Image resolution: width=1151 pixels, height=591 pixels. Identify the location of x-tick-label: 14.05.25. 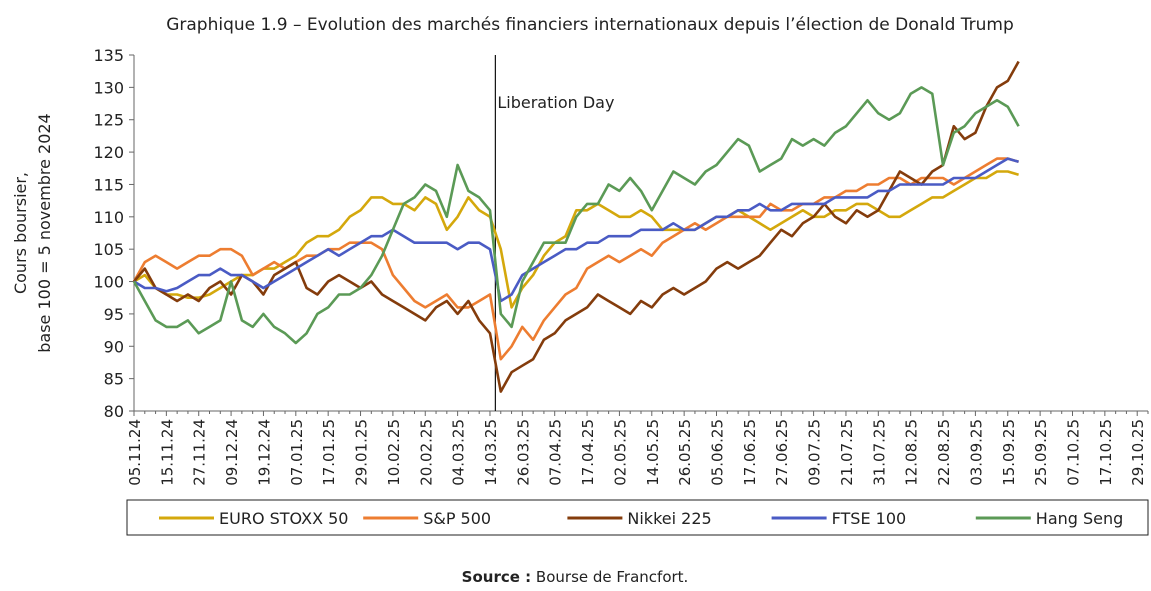
(653, 452).